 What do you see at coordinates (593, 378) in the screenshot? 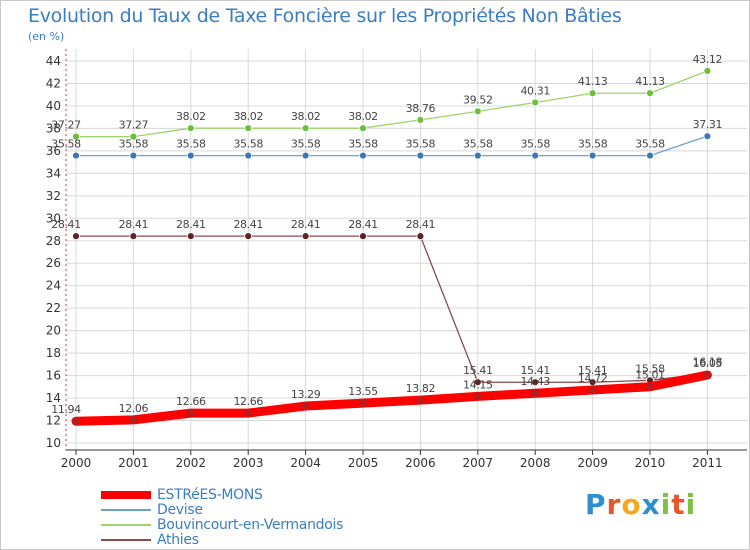
I see `data-label: 14.72` at bounding box center [593, 378].